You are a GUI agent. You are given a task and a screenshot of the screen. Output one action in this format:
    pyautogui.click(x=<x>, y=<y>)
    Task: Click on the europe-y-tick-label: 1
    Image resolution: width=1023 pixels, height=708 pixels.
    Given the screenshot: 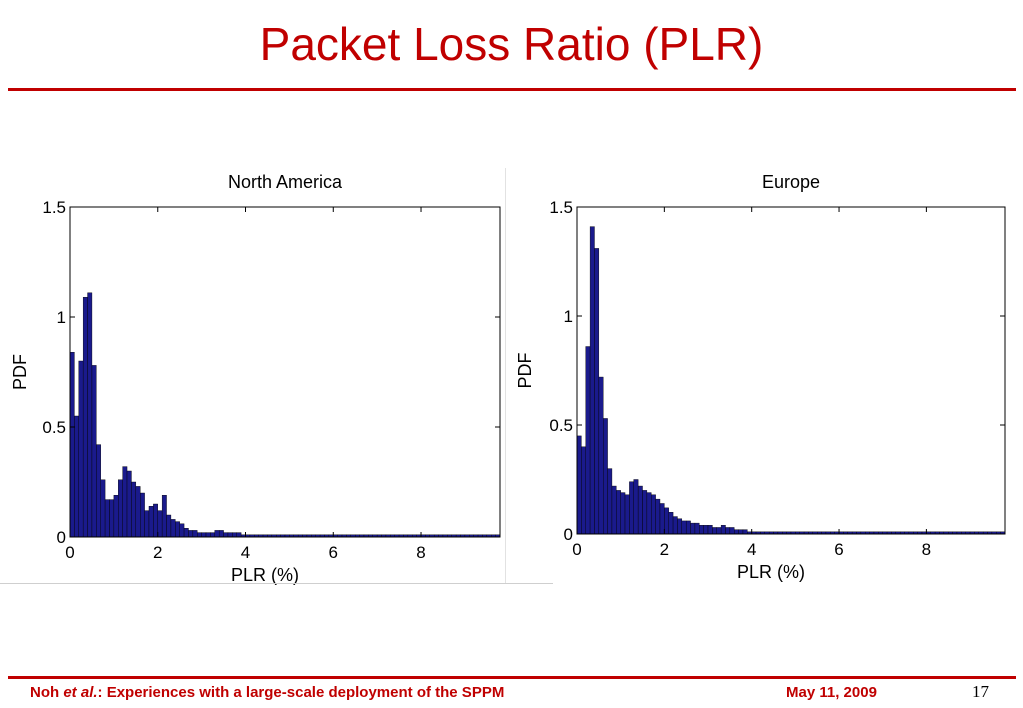 What is the action you would take?
    pyautogui.click(x=568, y=316)
    